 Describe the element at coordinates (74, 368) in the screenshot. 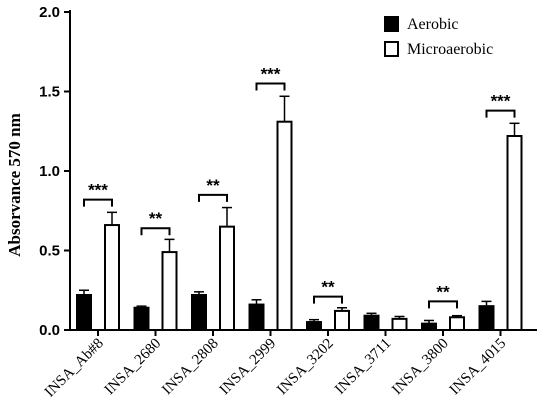

I see `x-tick-label: INSA_Ab#8` at that location.